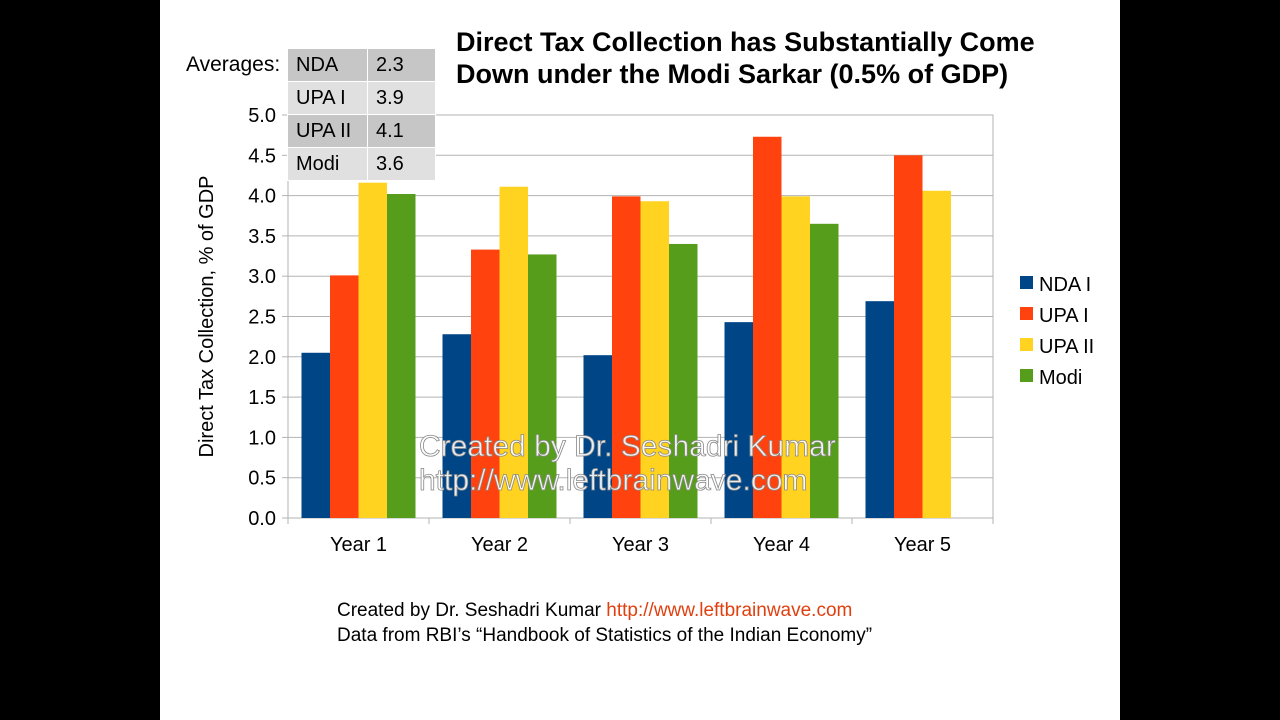  I want to click on y-tick-label: 3.5, so click(262, 237).